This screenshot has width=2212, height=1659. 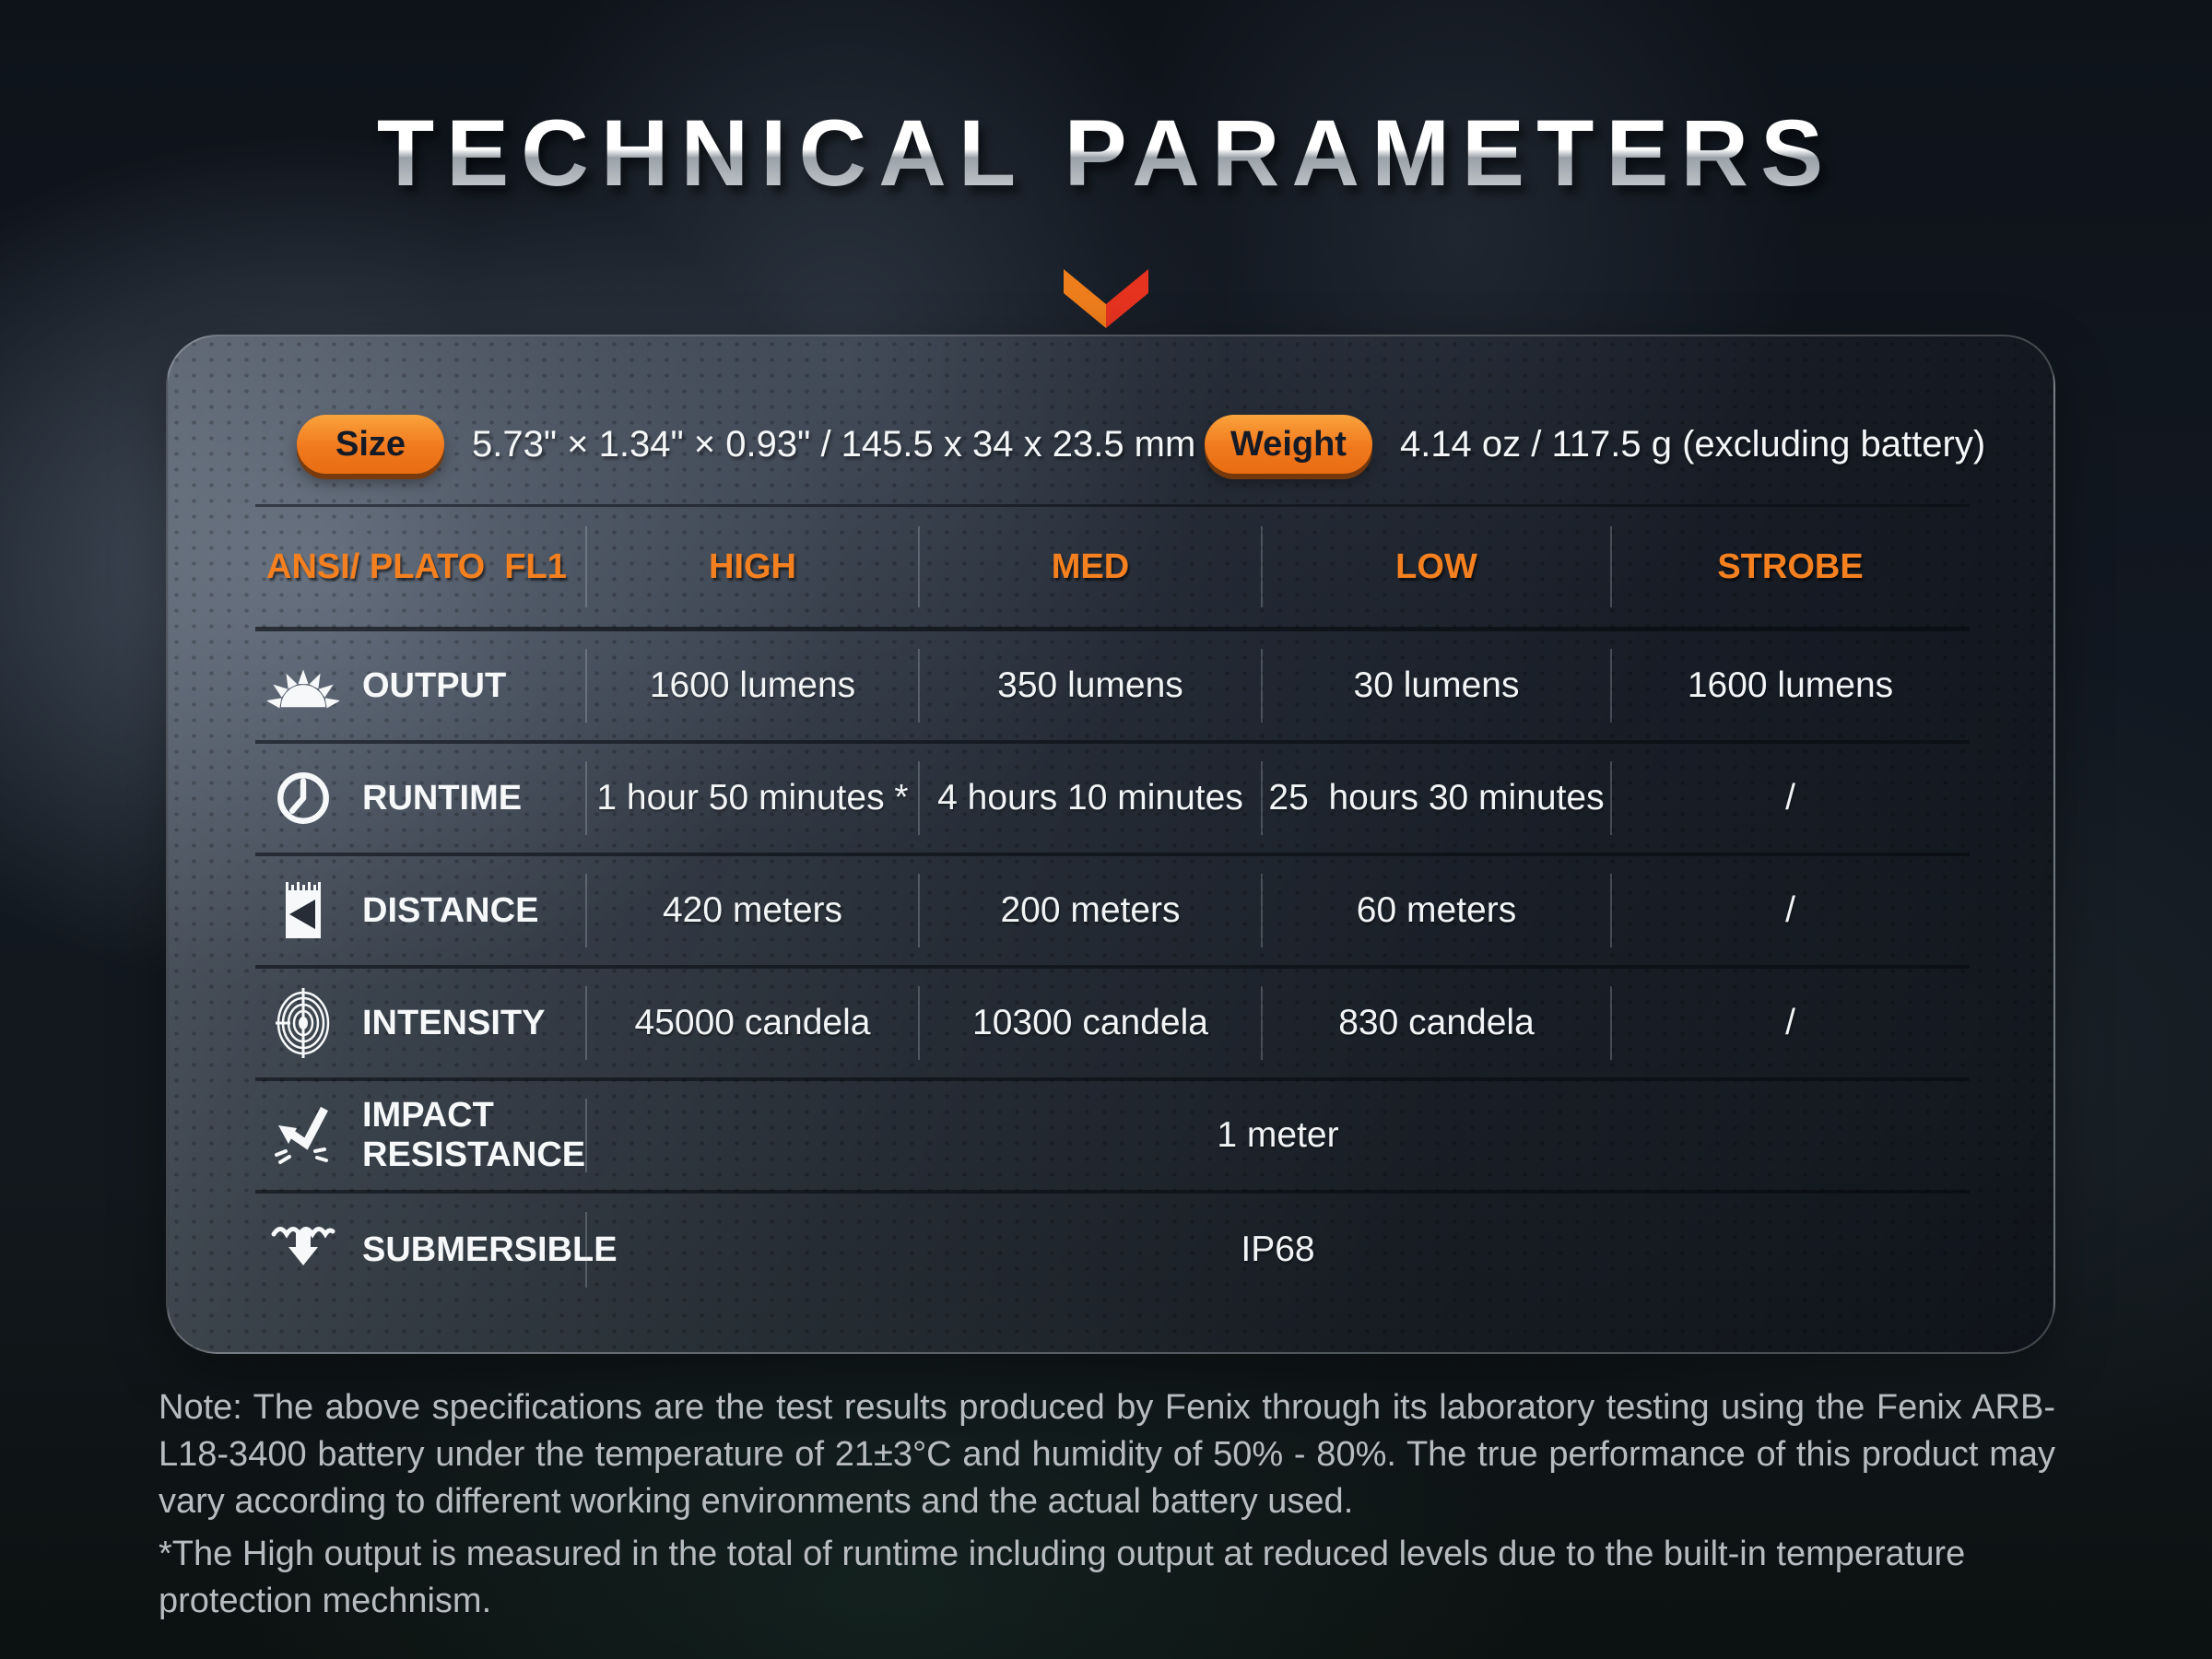 I want to click on target-icon, so click(x=303, y=1023).